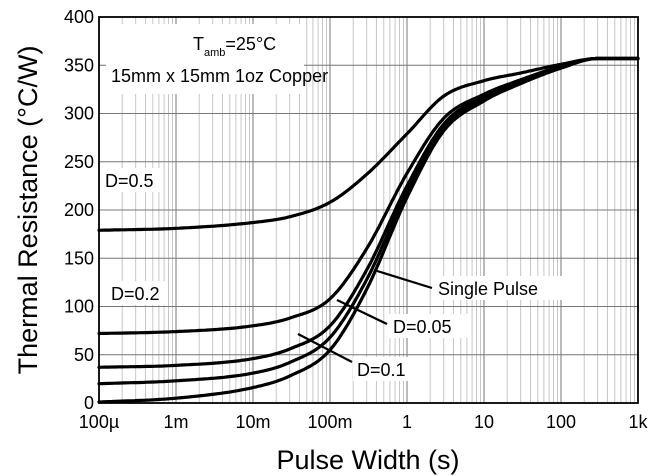  I want to click on label-bg-d01, so click(382, 369).